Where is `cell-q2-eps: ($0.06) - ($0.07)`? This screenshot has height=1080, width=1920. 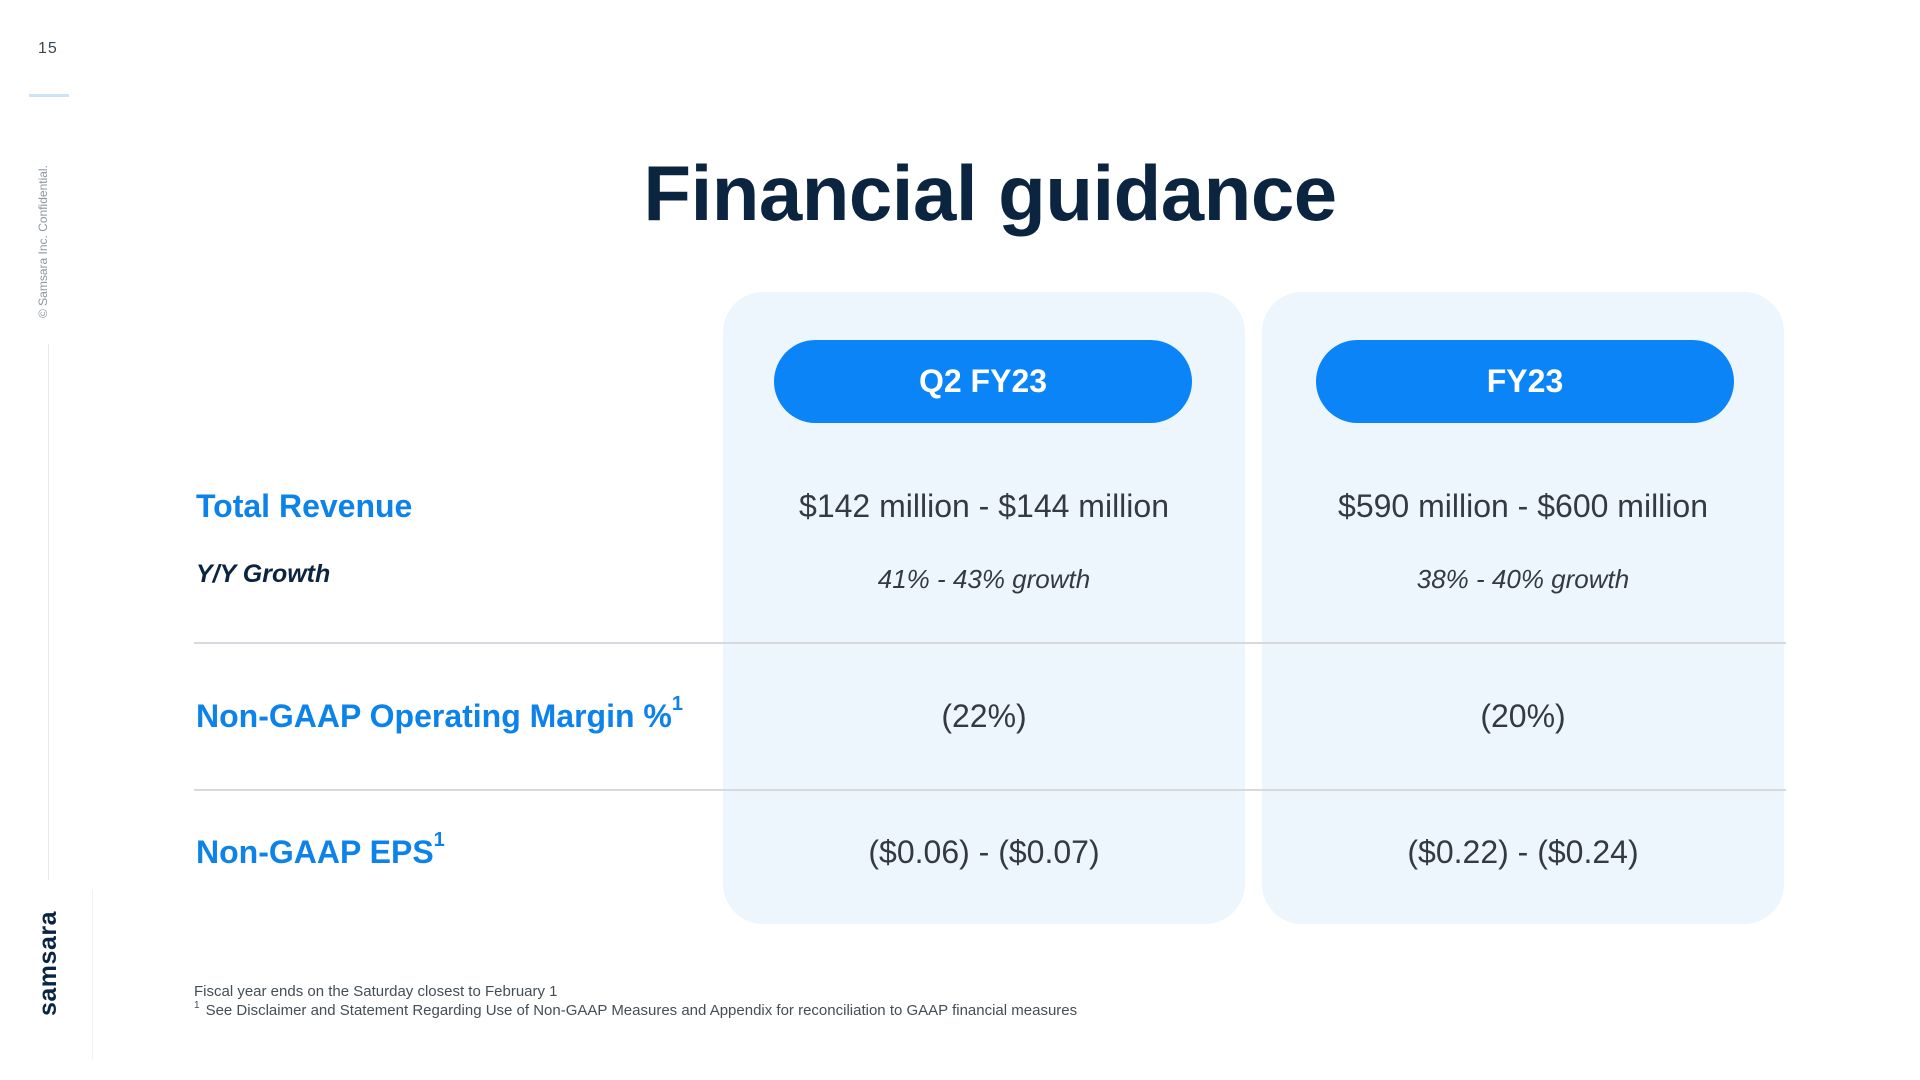
cell-q2-eps: ($0.06) - ($0.07) is located at coordinates (984, 852).